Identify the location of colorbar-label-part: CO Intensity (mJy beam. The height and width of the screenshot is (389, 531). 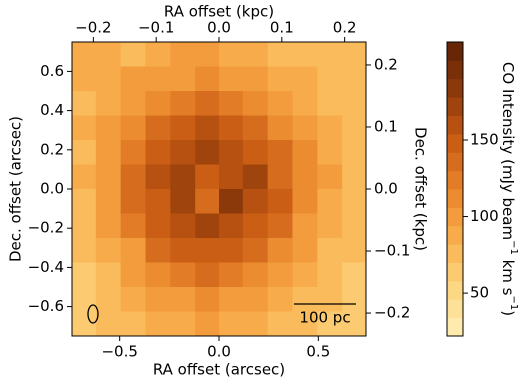
(509, 151).